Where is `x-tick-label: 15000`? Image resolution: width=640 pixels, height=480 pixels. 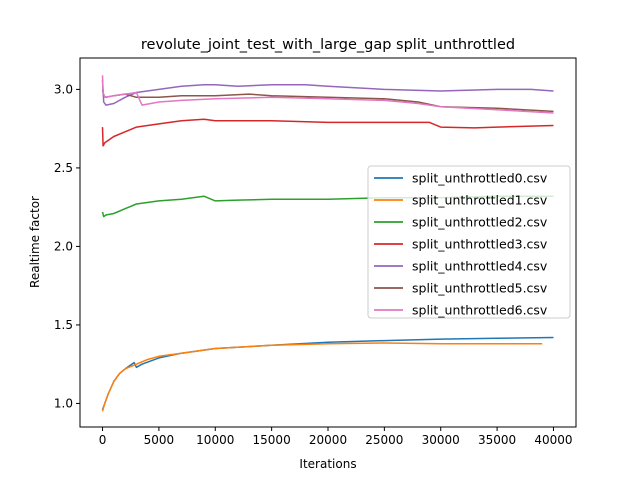
x-tick-label: 15000 is located at coordinates (272, 440).